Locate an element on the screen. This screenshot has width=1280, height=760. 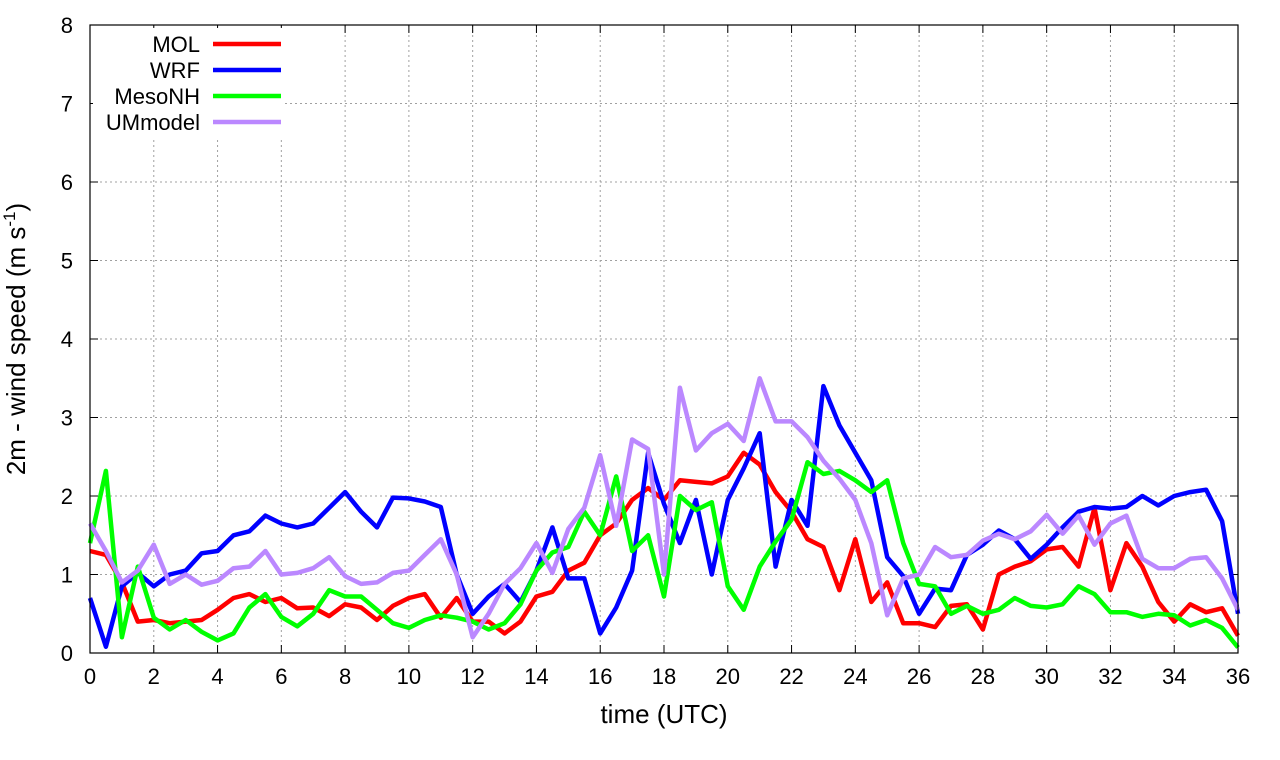
x-tick-label: 30 is located at coordinates (1046, 676).